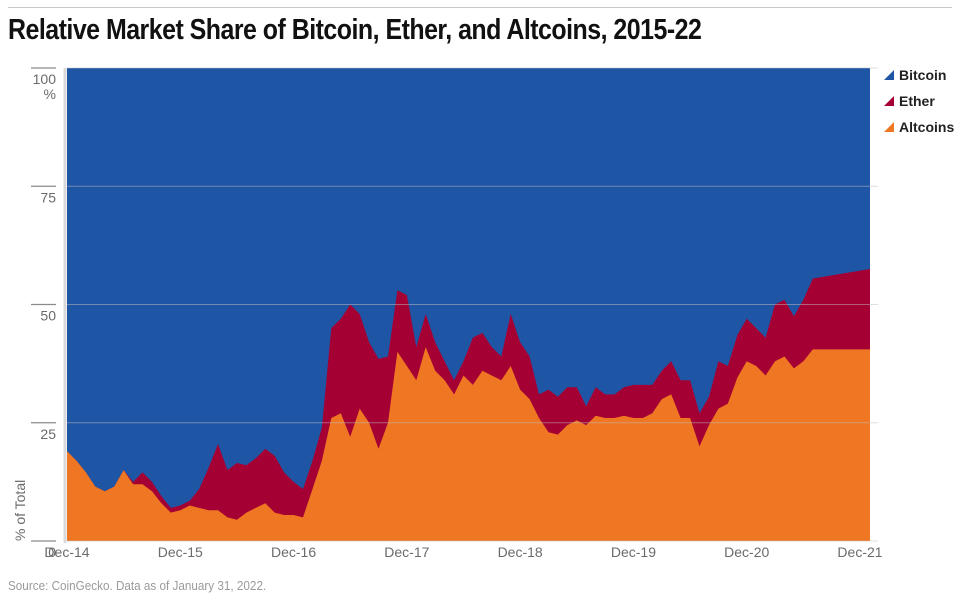 This screenshot has width=960, height=610. What do you see at coordinates (180, 552) in the screenshot?
I see `x-tick-label: Dec-15` at bounding box center [180, 552].